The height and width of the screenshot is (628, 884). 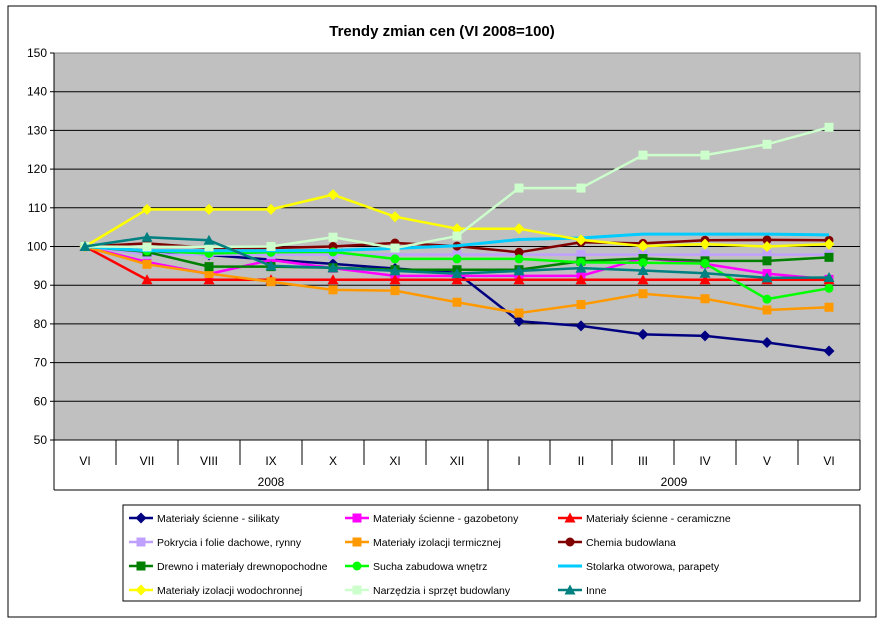 What do you see at coordinates (704, 461) in the screenshot?
I see `x-tick-label: IV` at bounding box center [704, 461].